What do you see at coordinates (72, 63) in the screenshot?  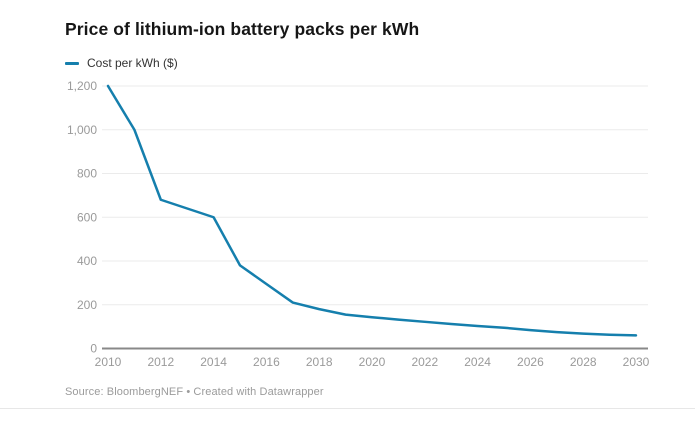 I see `legend-line-swatch-icon` at bounding box center [72, 63].